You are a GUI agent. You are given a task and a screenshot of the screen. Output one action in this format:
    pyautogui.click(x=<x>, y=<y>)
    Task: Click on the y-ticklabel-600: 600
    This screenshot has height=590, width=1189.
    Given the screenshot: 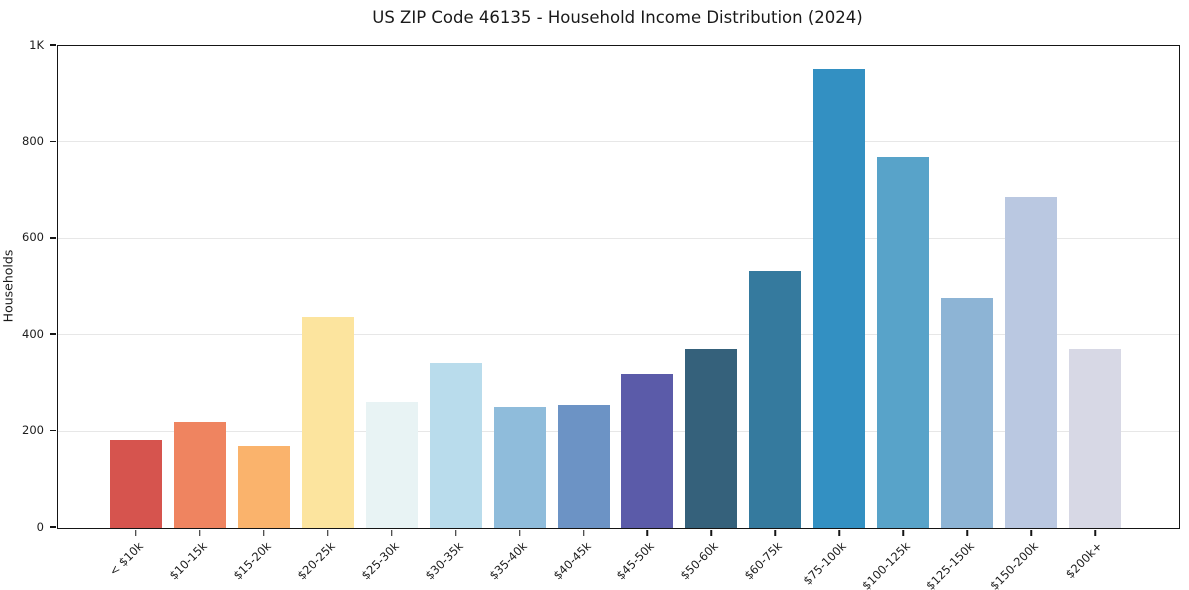 What is the action you would take?
    pyautogui.click(x=33, y=237)
    